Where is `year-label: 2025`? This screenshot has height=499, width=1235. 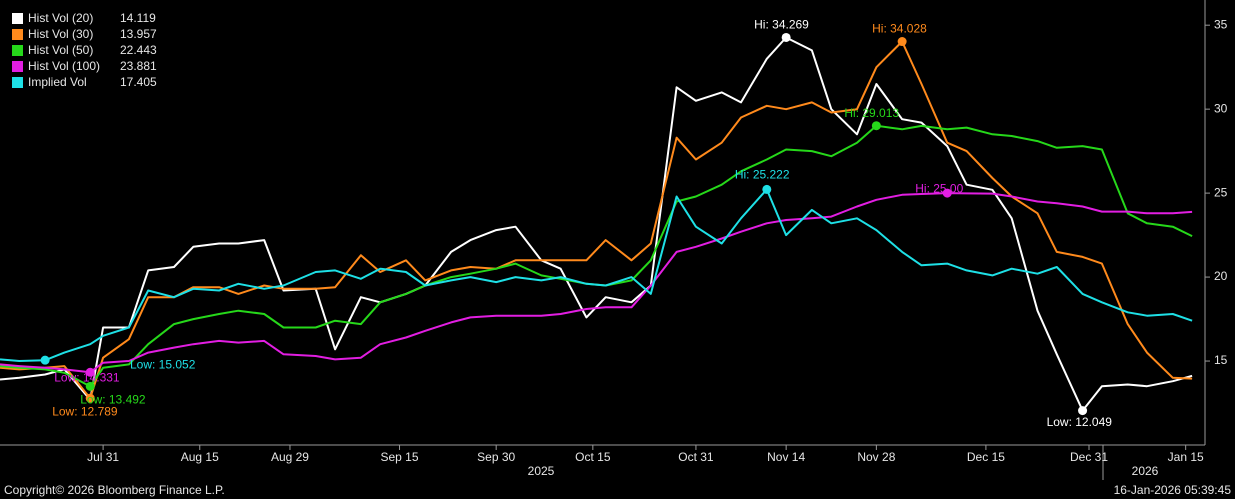
year-label: 2025 is located at coordinates (541, 471).